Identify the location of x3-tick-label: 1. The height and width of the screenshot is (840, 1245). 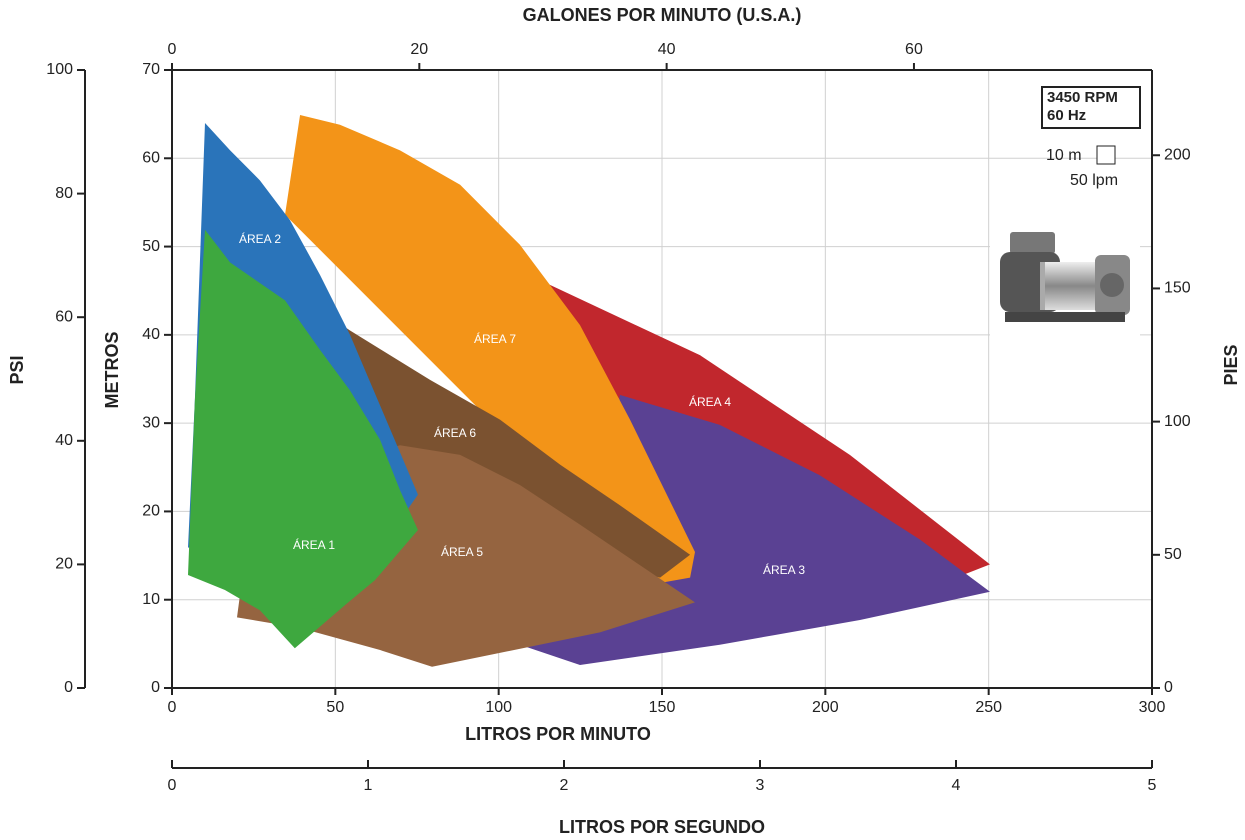
(368, 785).